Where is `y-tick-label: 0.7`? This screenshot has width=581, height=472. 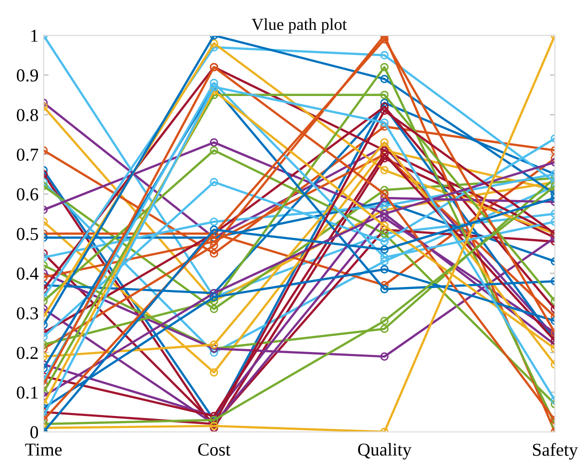
y-tick-label: 0.7 is located at coordinates (27, 154).